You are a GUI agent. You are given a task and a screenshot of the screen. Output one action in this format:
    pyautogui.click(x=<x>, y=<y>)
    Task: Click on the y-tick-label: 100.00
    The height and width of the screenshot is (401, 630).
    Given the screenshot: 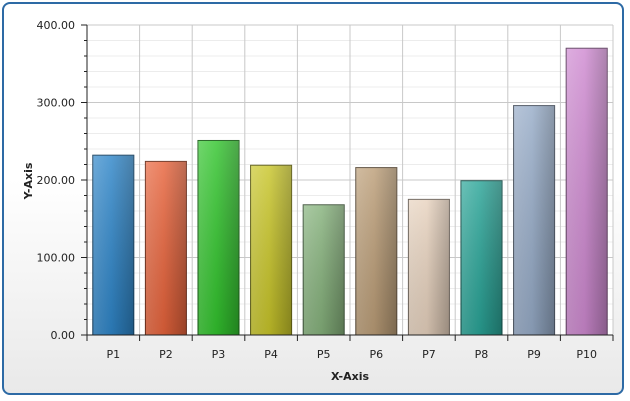 What is the action you would take?
    pyautogui.click(x=56, y=258)
    